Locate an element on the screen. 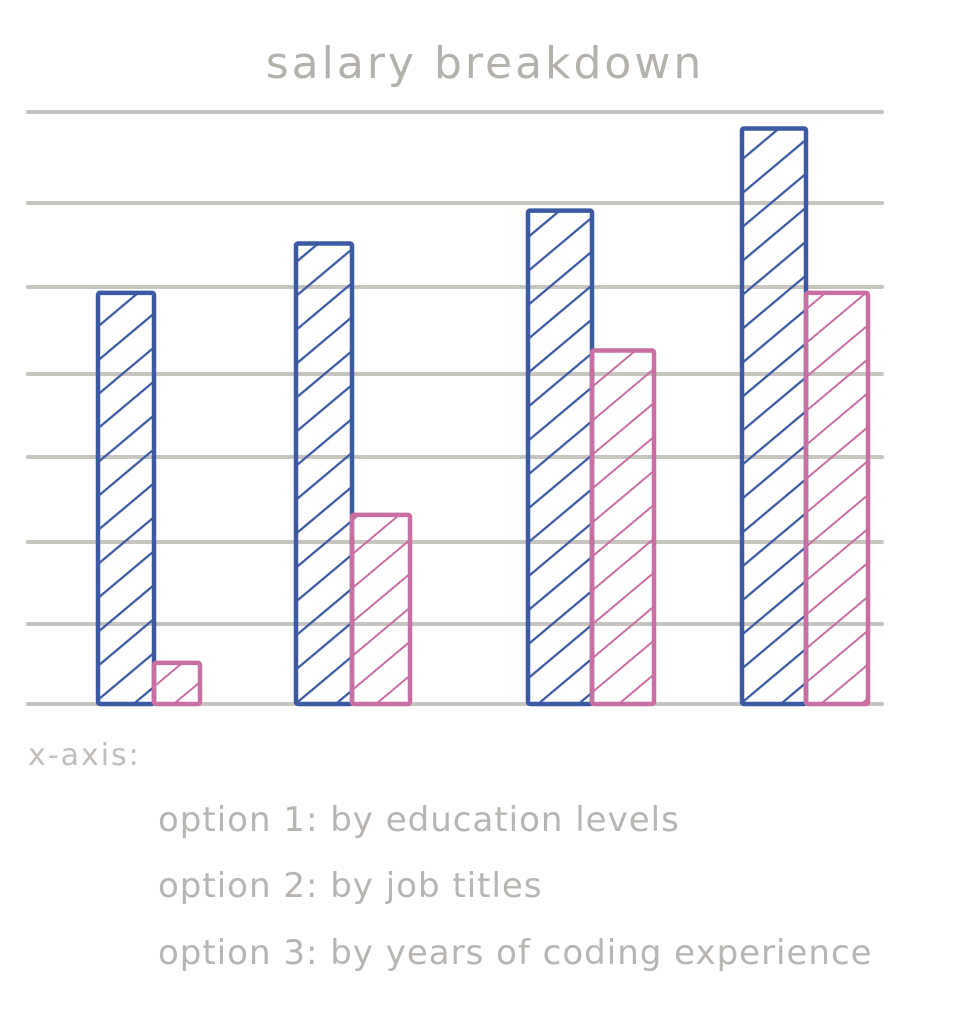 The width and height of the screenshot is (956, 1024). chart-title: salary breakdown is located at coordinates (485, 63).